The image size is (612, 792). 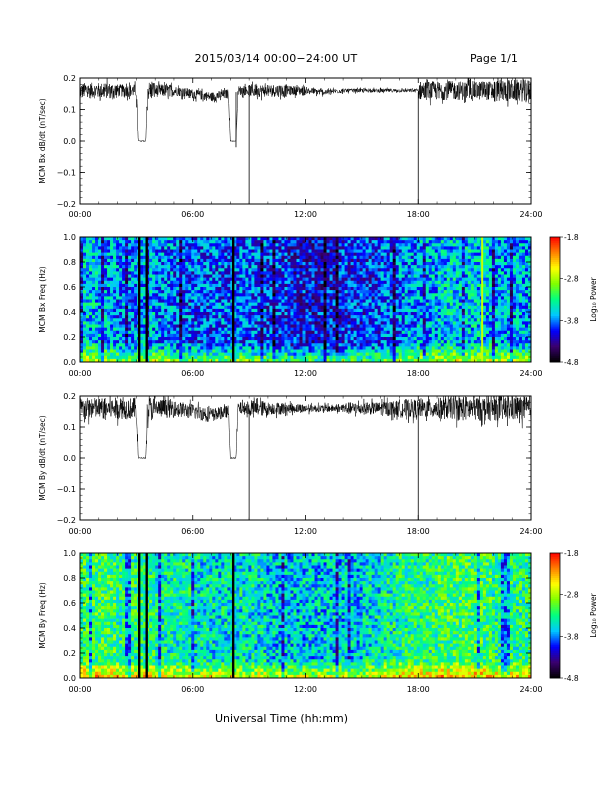 I want to click on x-tick-label: 18:00, so click(x=418, y=214).